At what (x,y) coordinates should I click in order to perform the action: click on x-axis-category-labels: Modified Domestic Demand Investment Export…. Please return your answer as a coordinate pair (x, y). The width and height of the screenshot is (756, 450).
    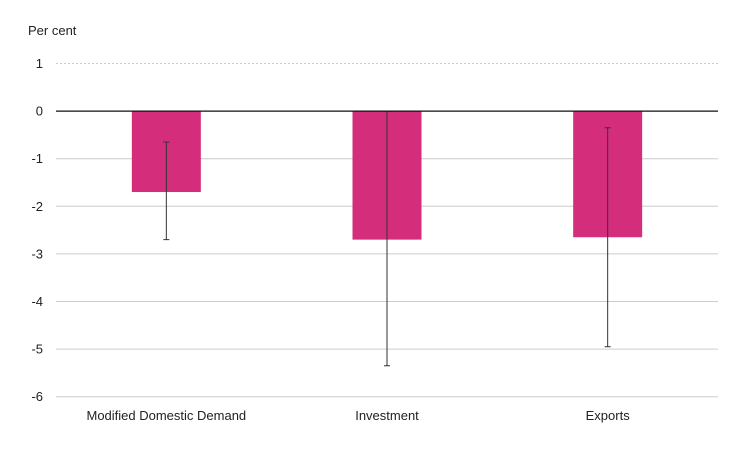
    Looking at the image, I should click on (358, 415).